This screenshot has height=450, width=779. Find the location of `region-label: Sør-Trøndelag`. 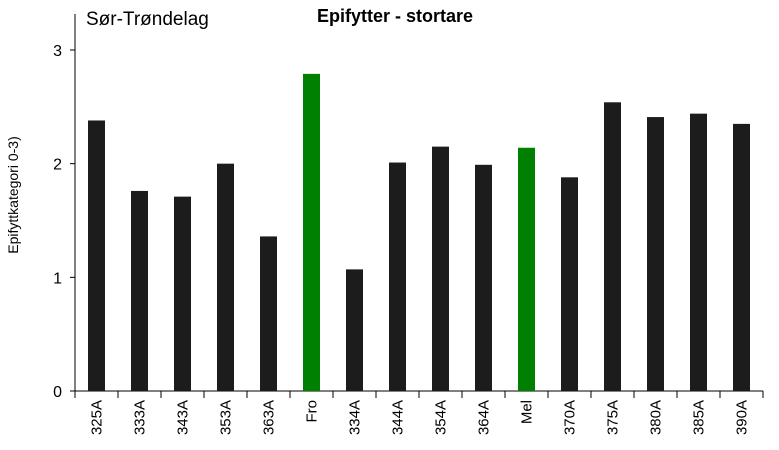

region-label: Sør-Trøndelag is located at coordinates (147, 19).